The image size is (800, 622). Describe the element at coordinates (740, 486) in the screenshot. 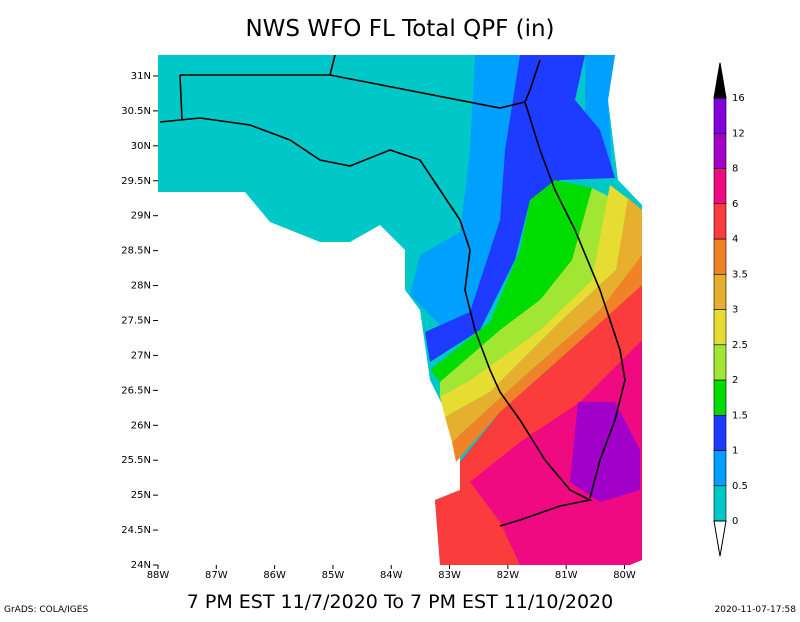

I see `colorbar-label: 0.5` at that location.